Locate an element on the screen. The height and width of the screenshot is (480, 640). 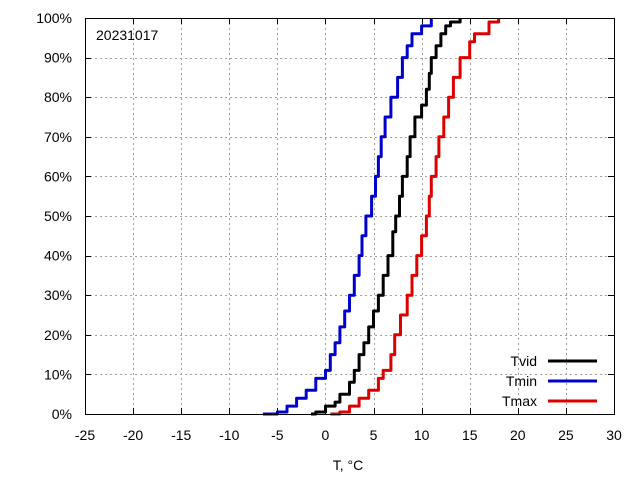
y-tick-label: 90% is located at coordinates (58, 58).